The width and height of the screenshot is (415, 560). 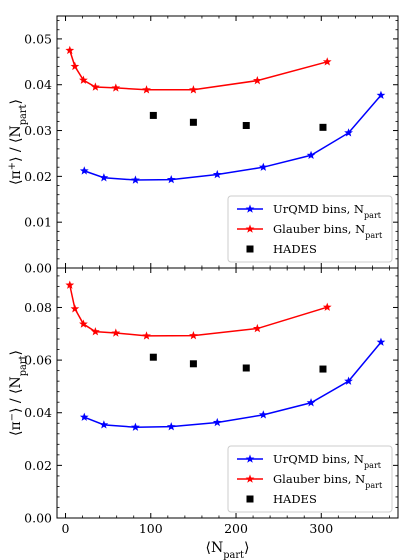 I want to click on legend-label: UrQMD bins, Npart, so click(x=327, y=461).